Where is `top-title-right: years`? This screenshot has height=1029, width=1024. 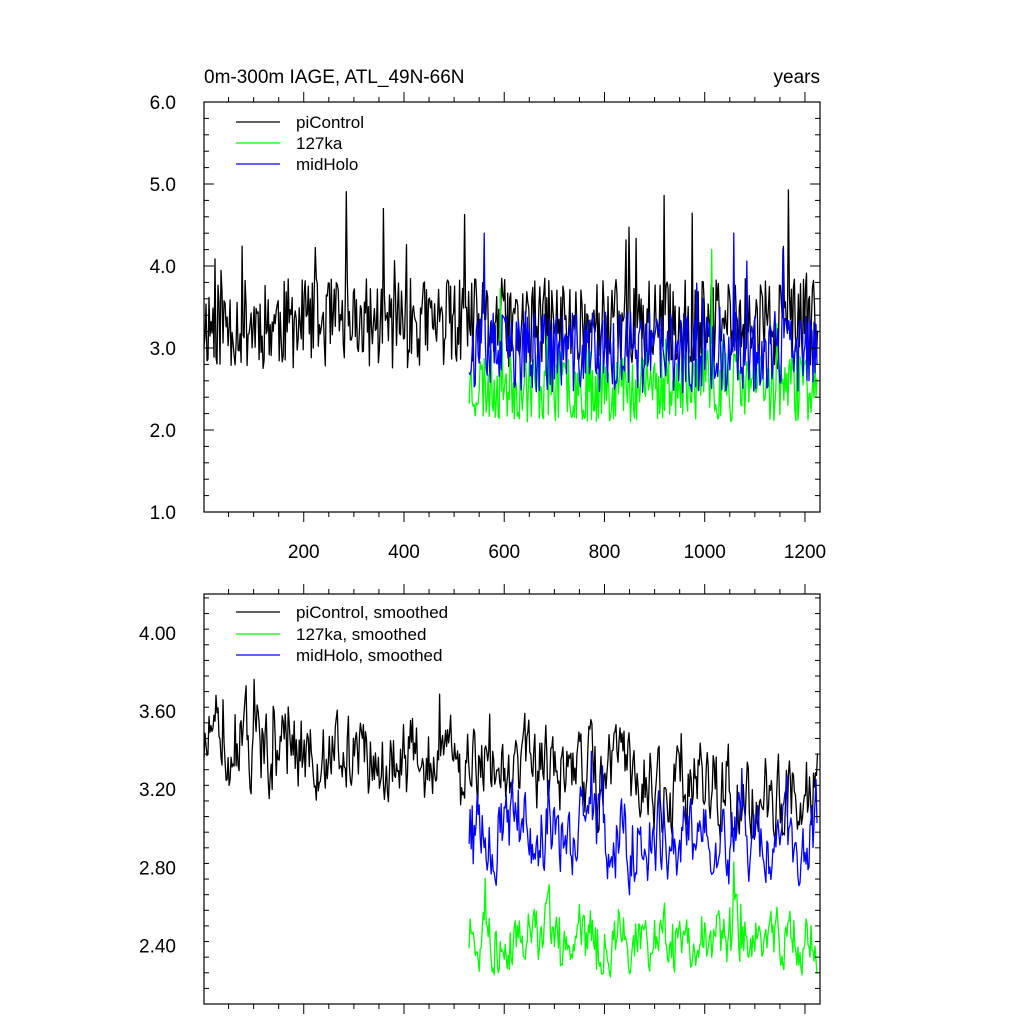 top-title-right: years is located at coordinates (797, 77).